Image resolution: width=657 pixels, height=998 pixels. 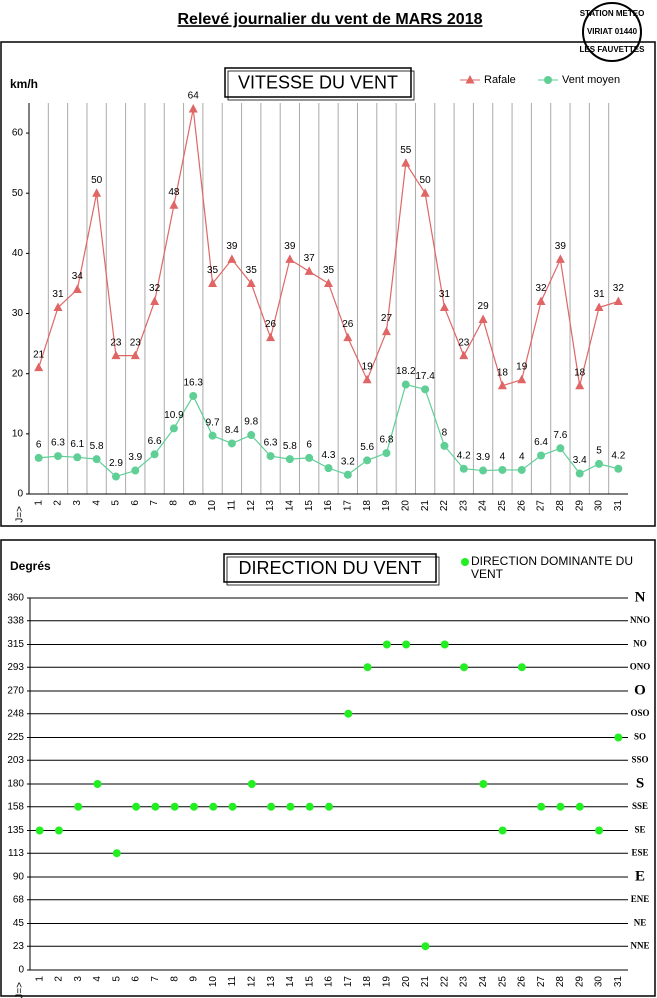 What do you see at coordinates (464, 455) in the screenshot?
I see `data-label: 4.2` at bounding box center [464, 455].